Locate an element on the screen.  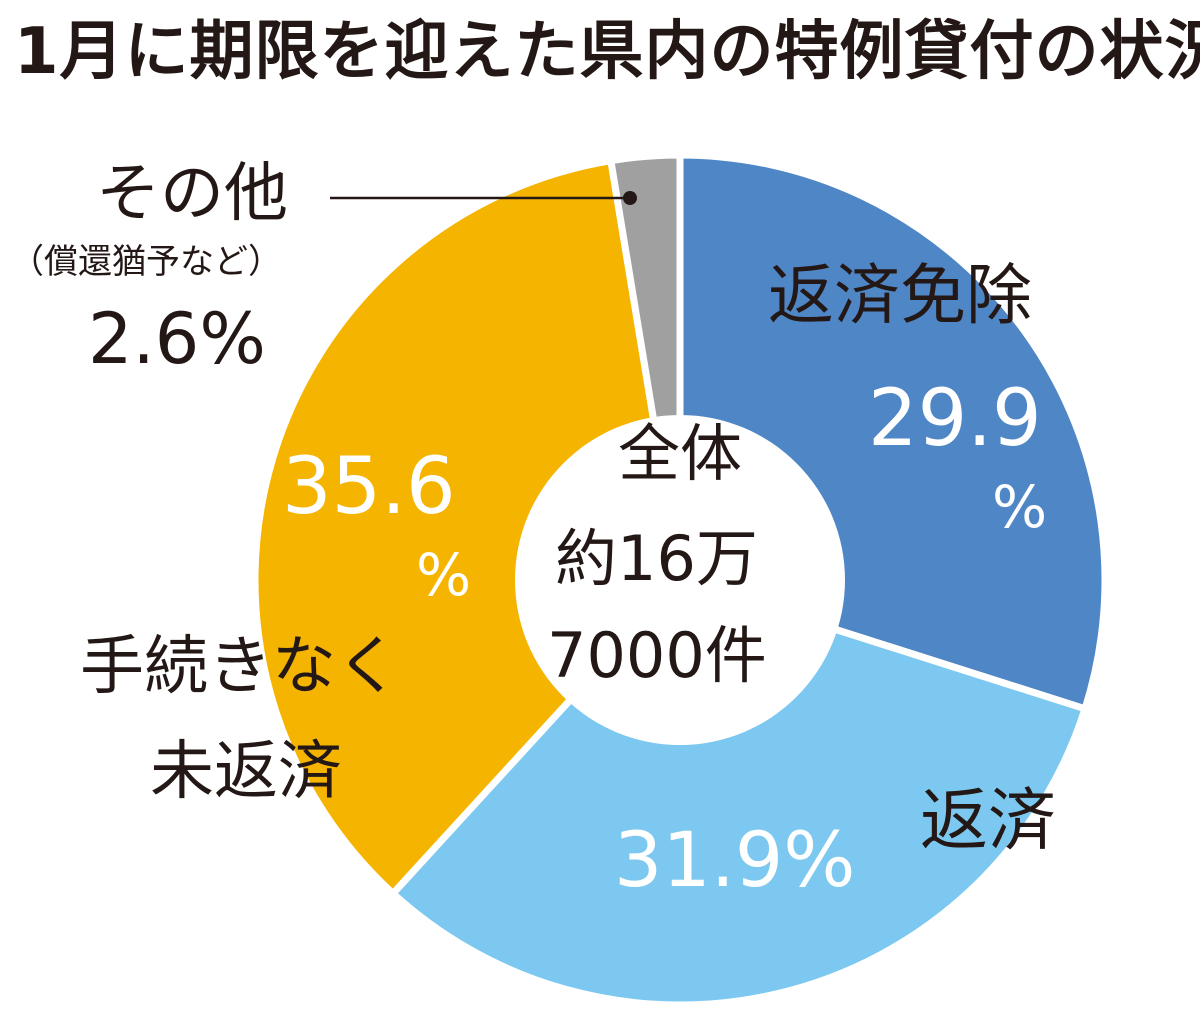
slice-value-other: 2.6% is located at coordinates (177, 339).